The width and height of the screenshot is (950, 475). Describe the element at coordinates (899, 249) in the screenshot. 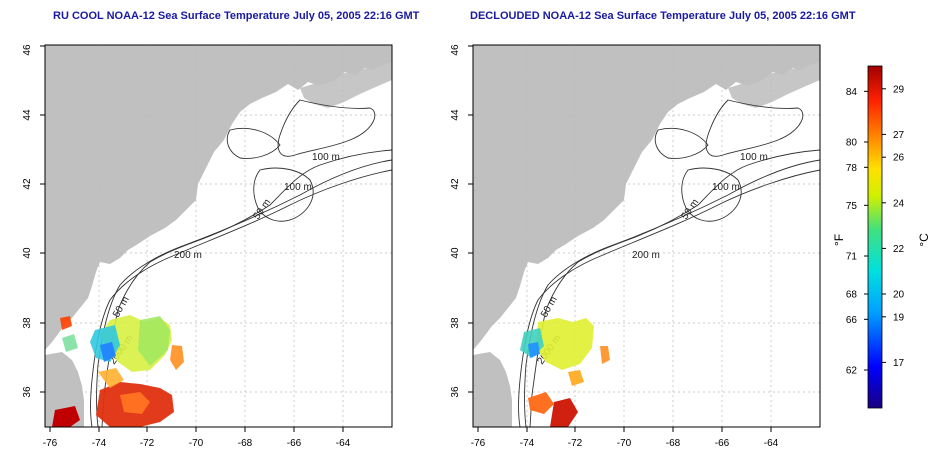

I see `colorbar-c-tick-label: 22` at that location.